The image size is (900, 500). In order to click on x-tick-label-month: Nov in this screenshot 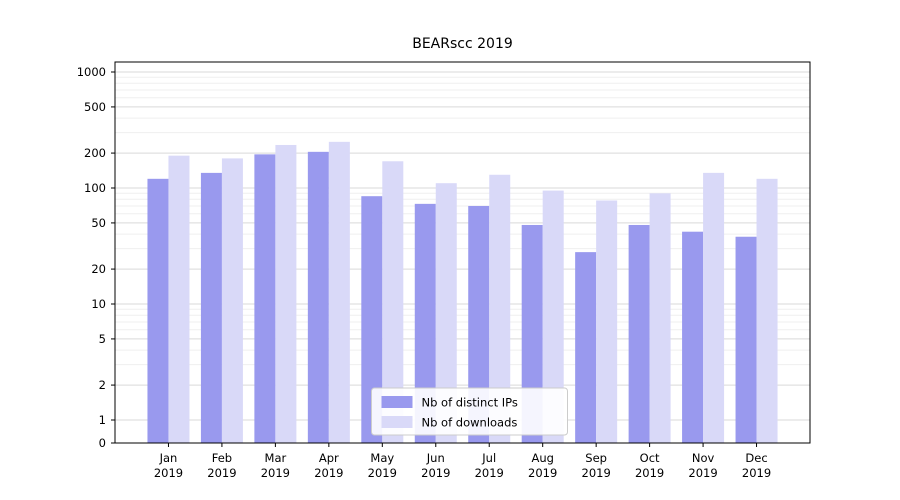, I will do `click(703, 458)`.